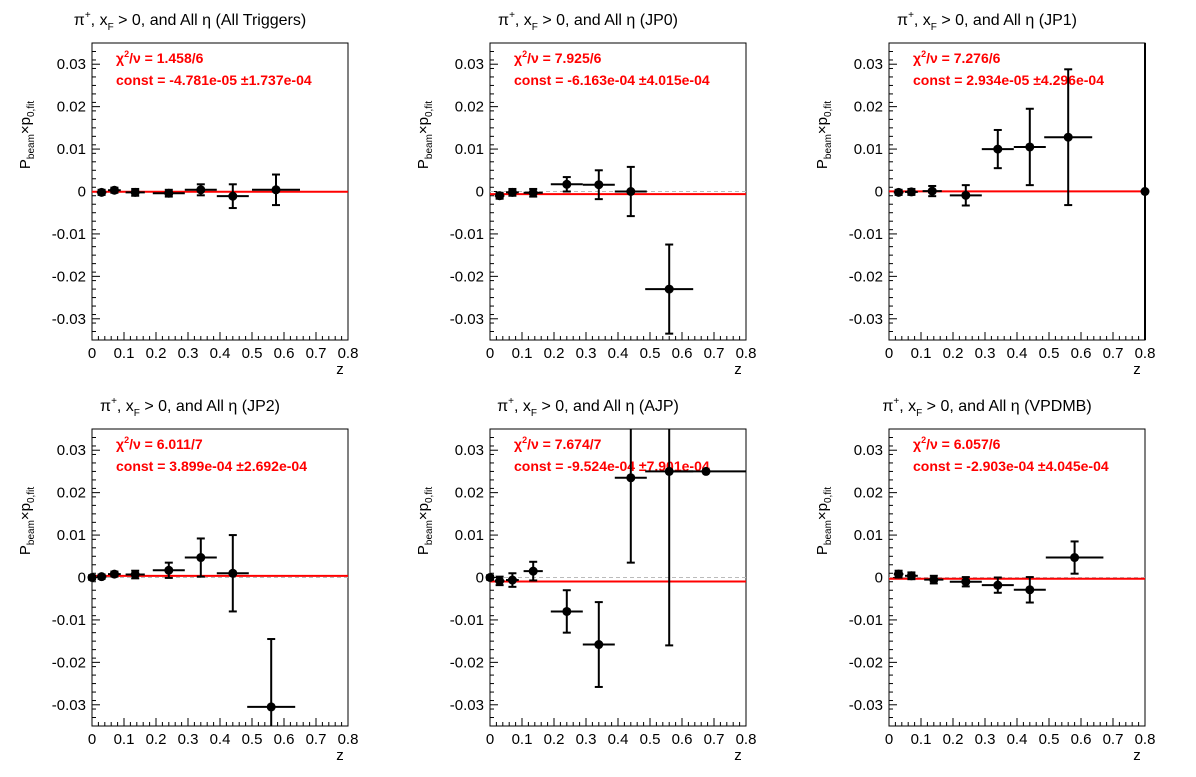 Image resolution: width=1196 pixels, height=777 pixels. Describe the element at coordinates (348, 353) in the screenshot. I see `x-tick-label: 0.8` at that location.